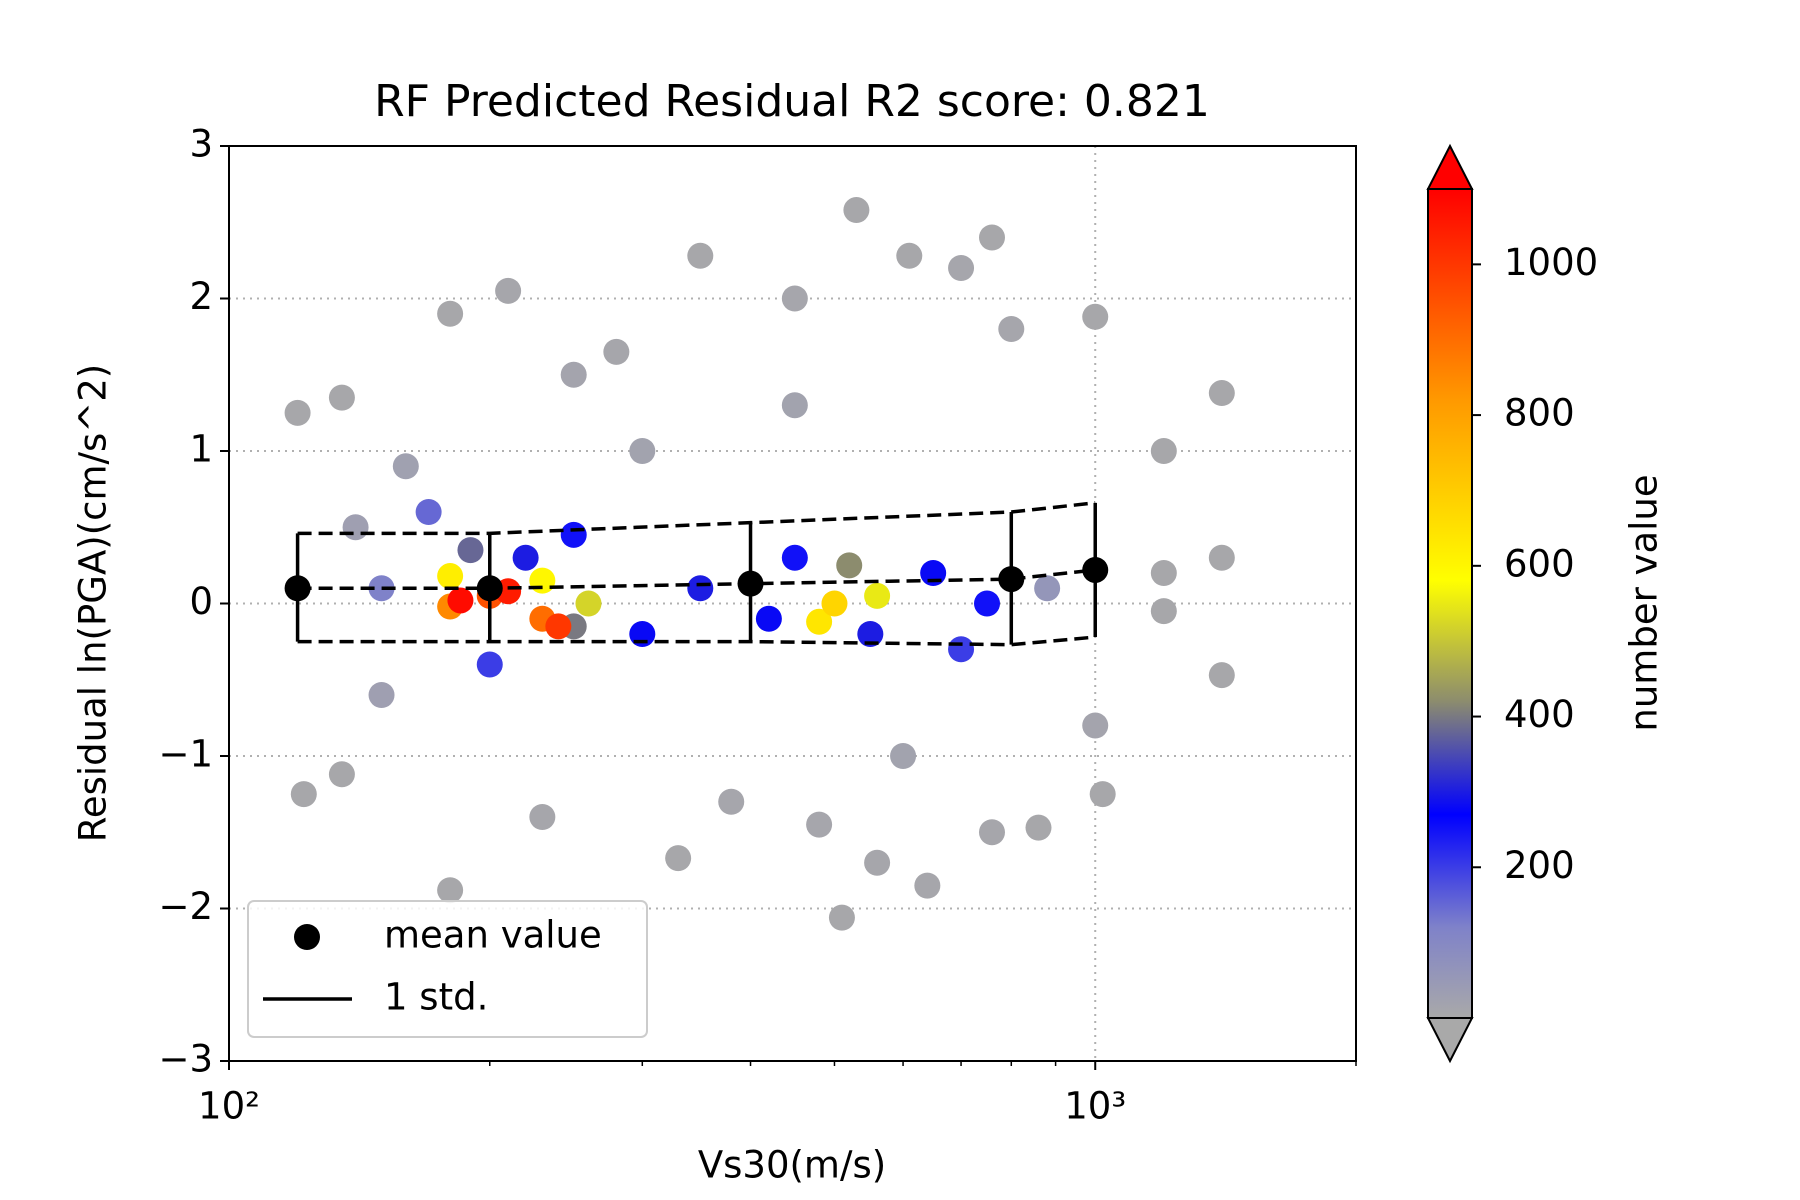  Describe the element at coordinates (696, 641) in the screenshot. I see `std-lower-line` at that location.